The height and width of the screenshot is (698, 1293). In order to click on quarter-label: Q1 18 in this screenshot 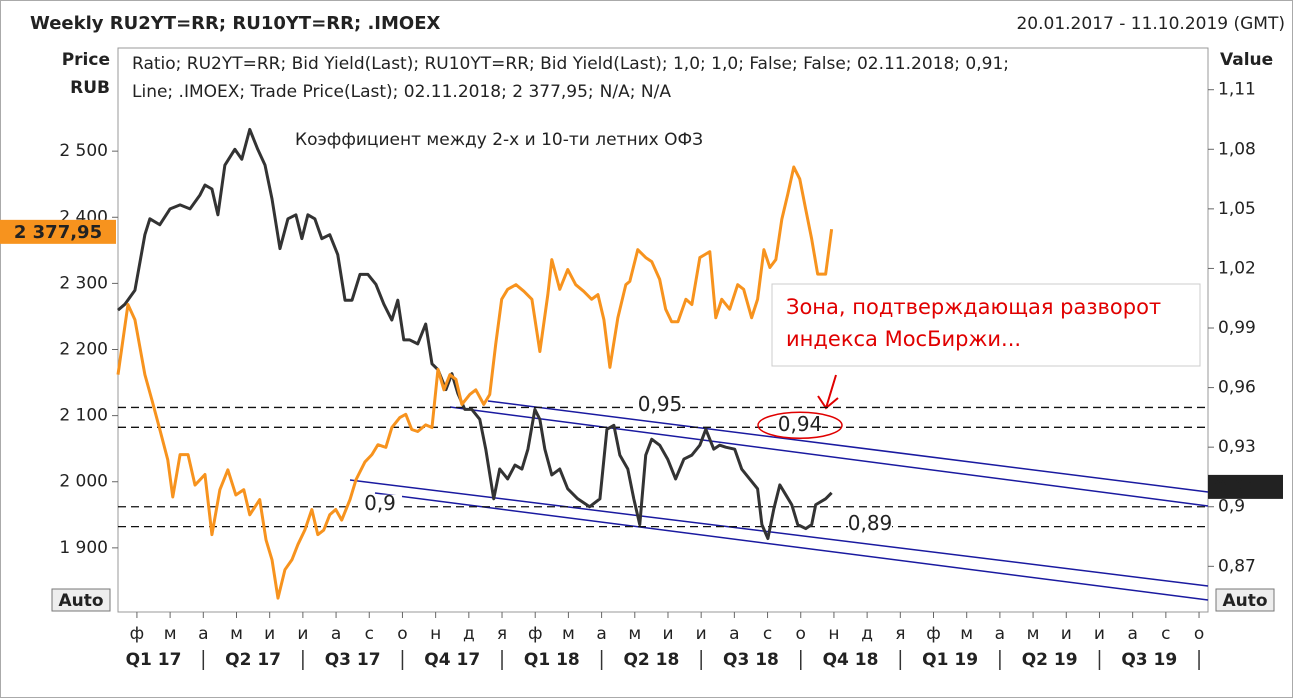, I will do `click(552, 660)`.